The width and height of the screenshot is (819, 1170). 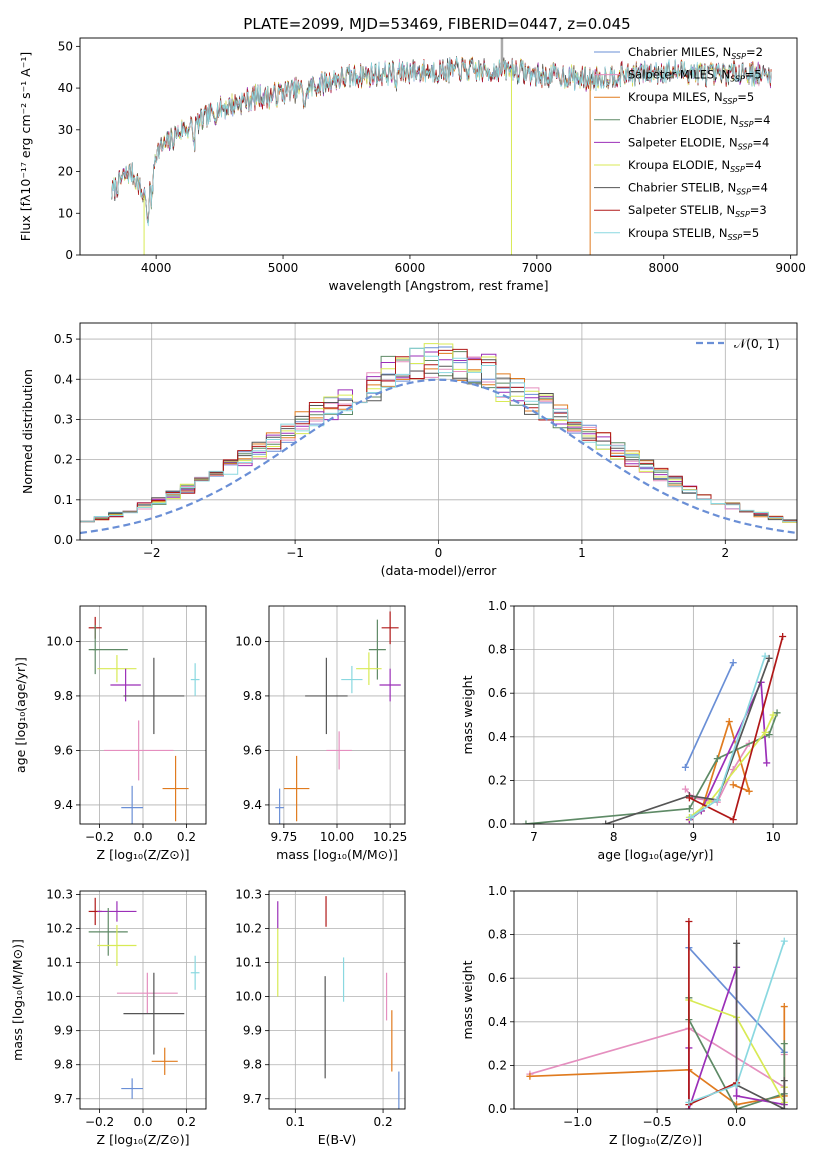 I want to click on y-tick-label: 9.7, so click(x=63, y=1099).